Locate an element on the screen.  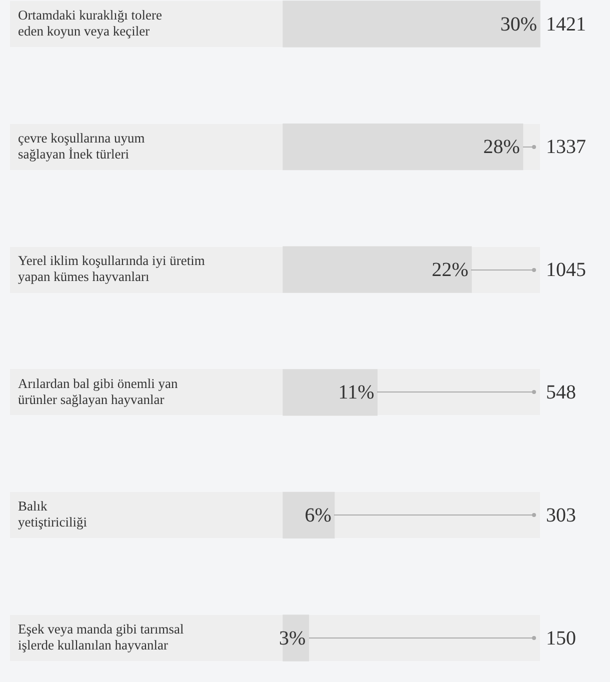
data-label: 6% is located at coordinates (318, 515).